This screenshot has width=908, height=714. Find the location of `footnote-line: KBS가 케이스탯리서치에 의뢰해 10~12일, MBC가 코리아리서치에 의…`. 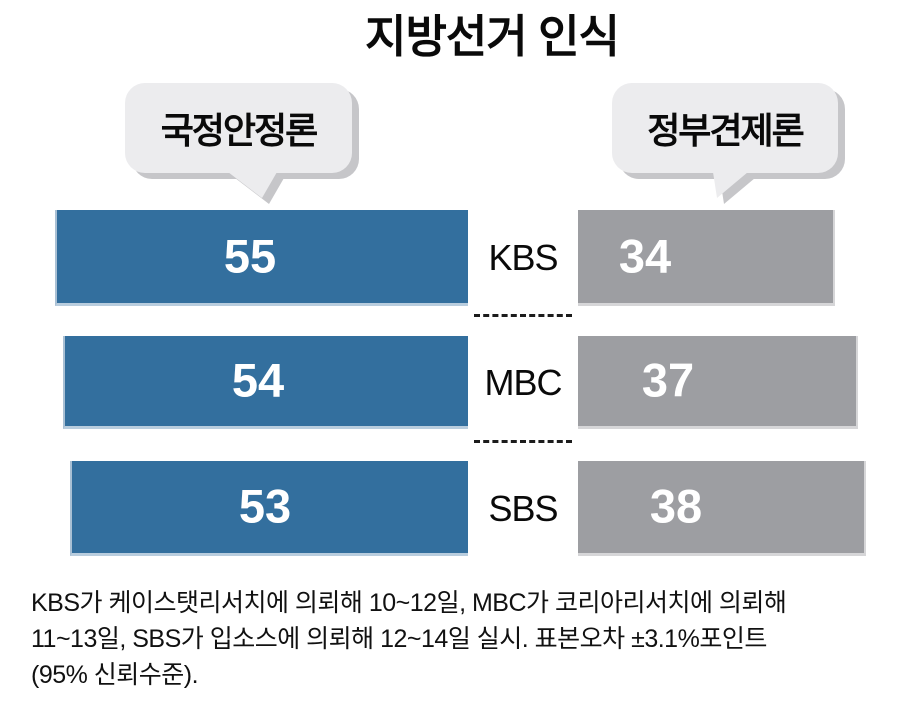

footnote-line: KBS가 케이스탯리서치에 의뢰해 10~12일, MBC가 코리아리서치에 의… is located at coordinates (409, 603).